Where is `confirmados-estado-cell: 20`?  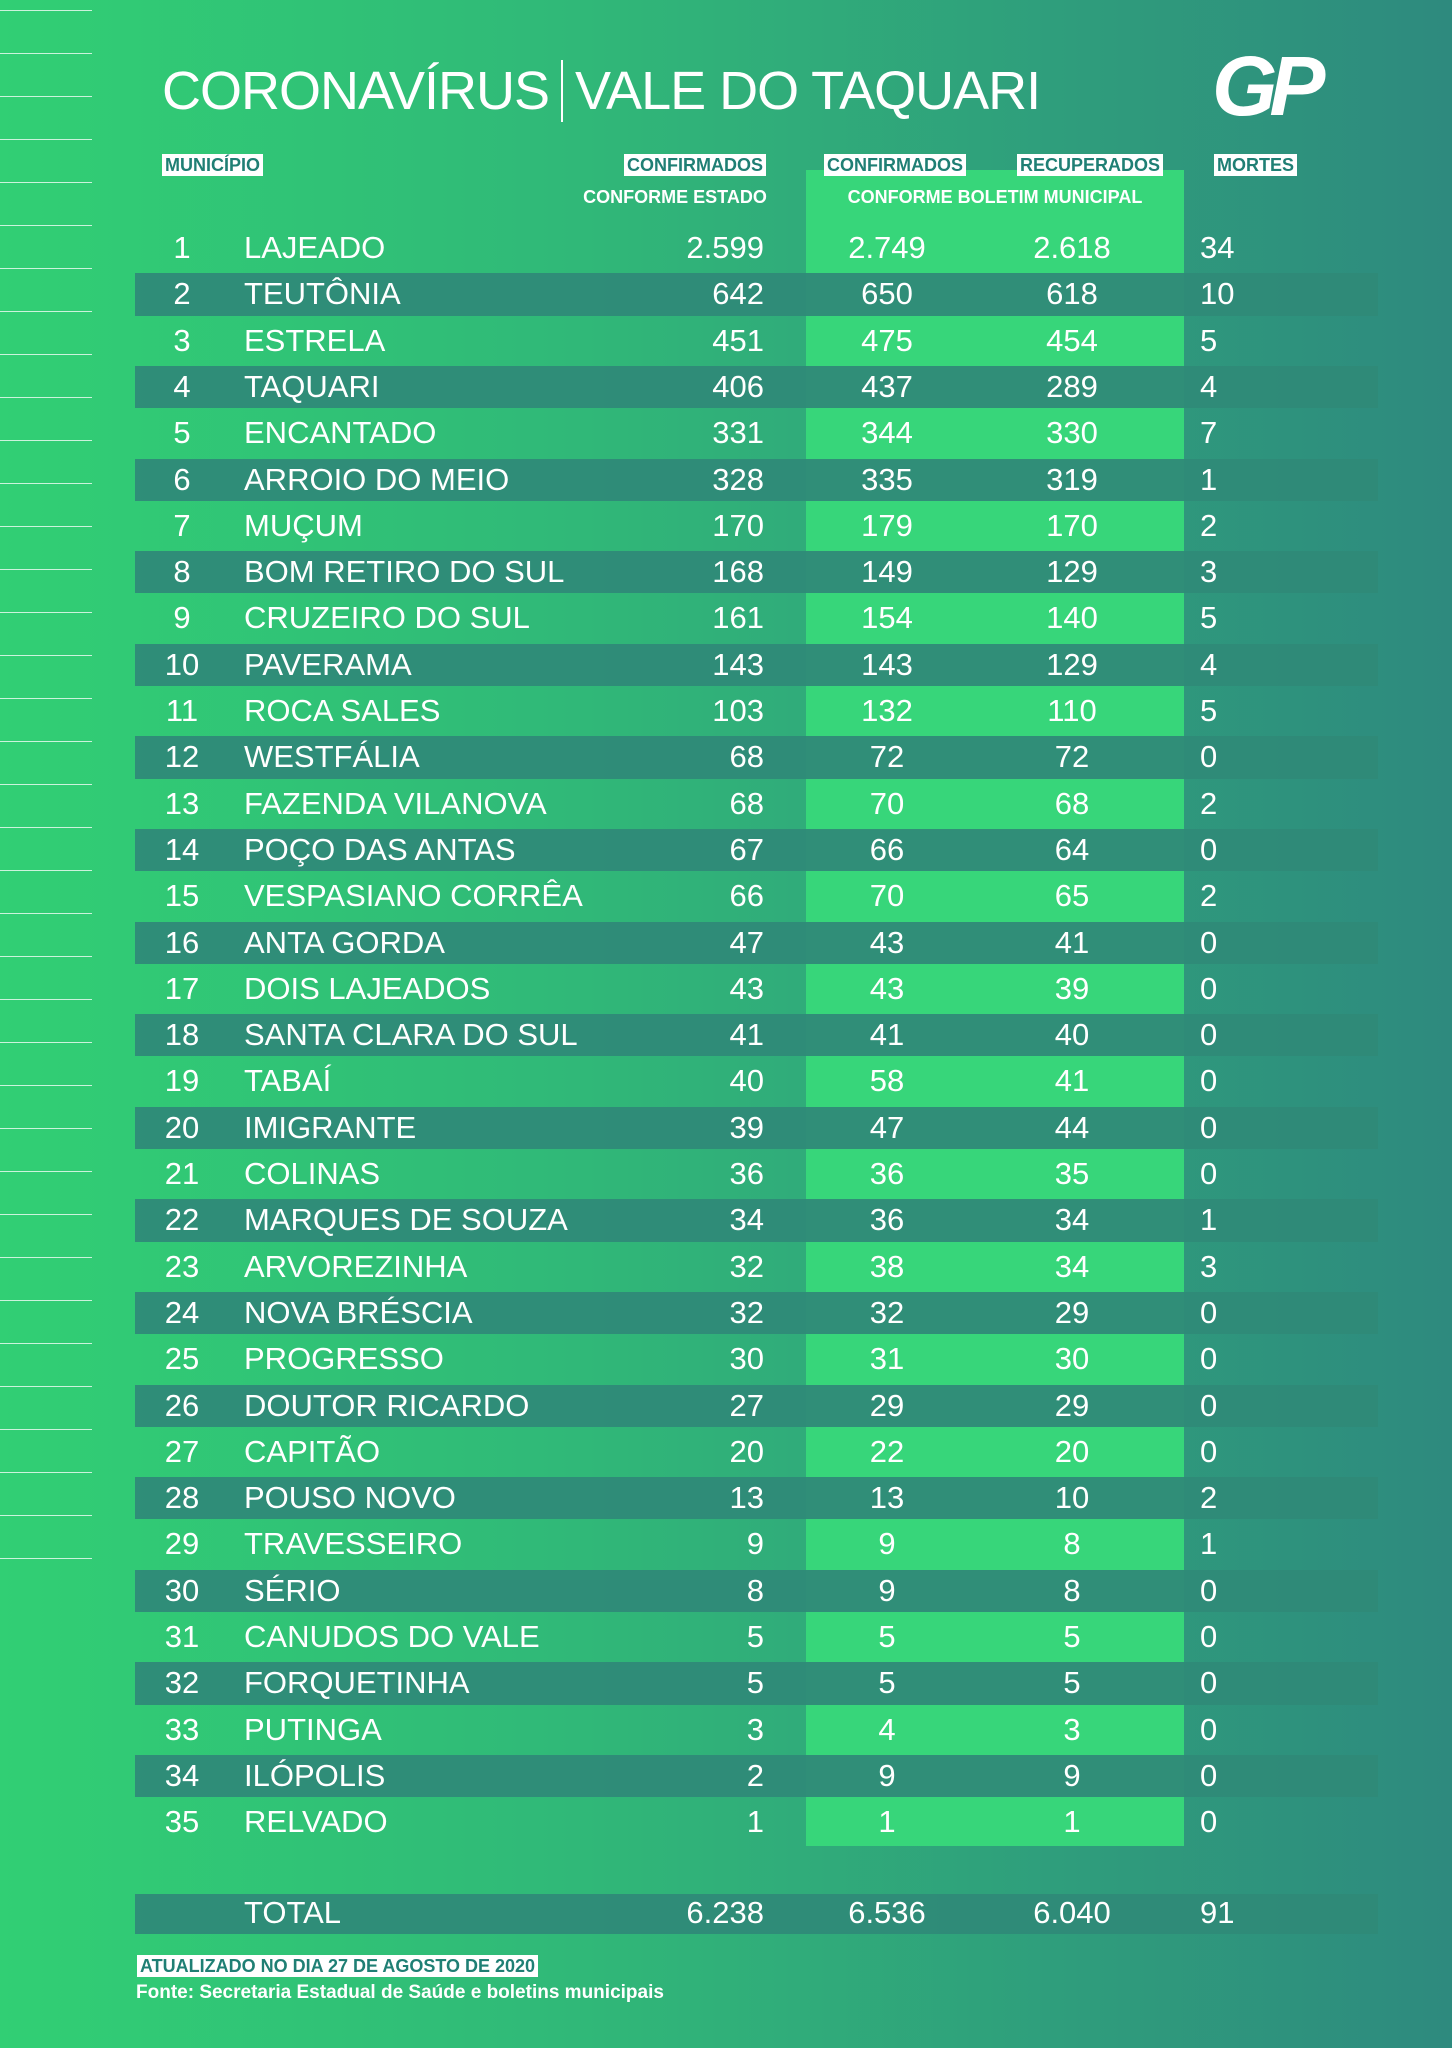
confirmados-estado-cell: 20 is located at coordinates (746, 1451).